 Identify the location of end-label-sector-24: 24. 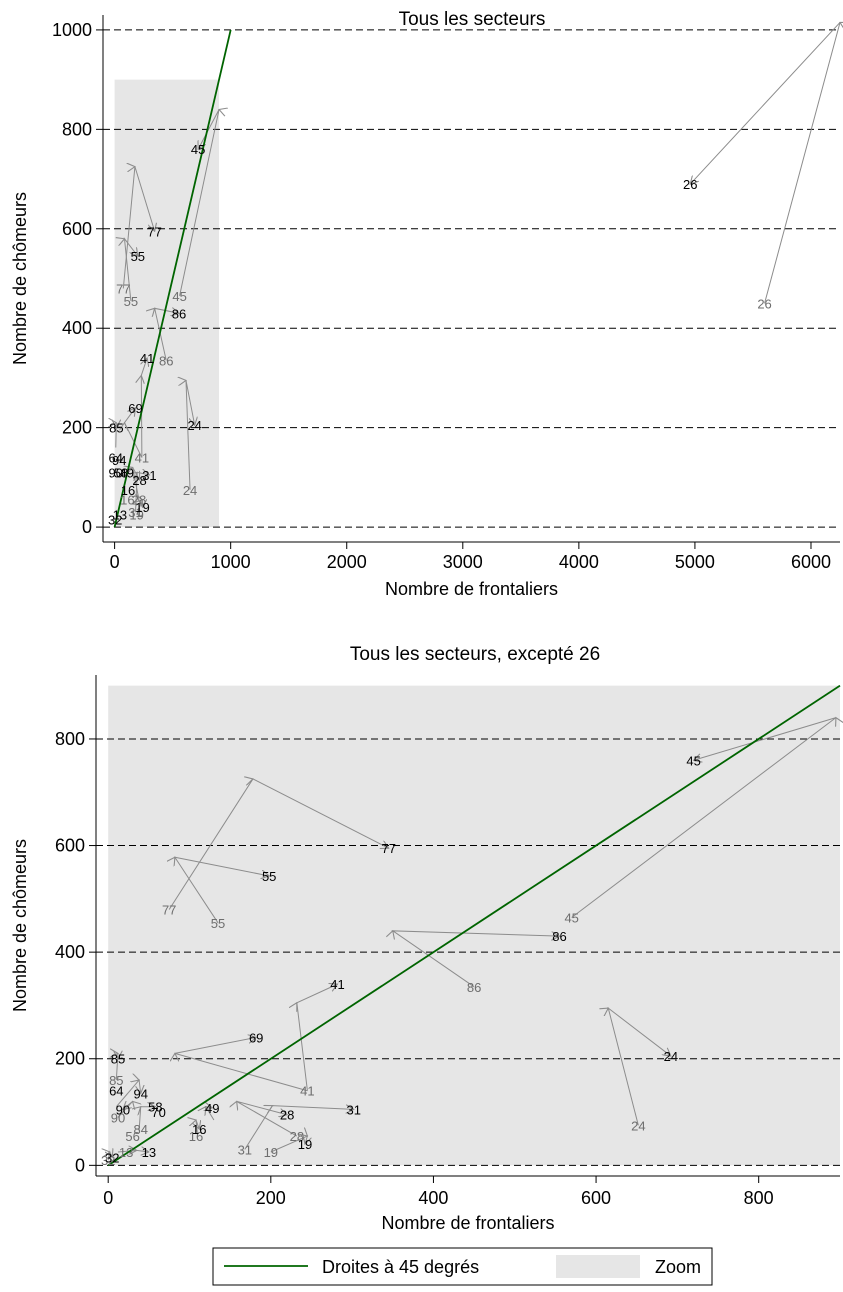
(194, 425).